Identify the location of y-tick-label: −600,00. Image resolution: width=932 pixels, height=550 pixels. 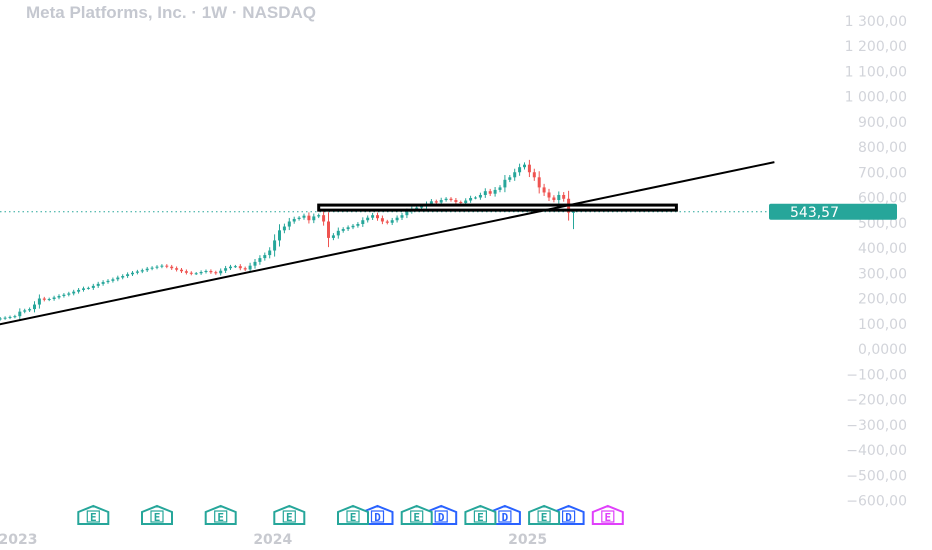
(876, 502).